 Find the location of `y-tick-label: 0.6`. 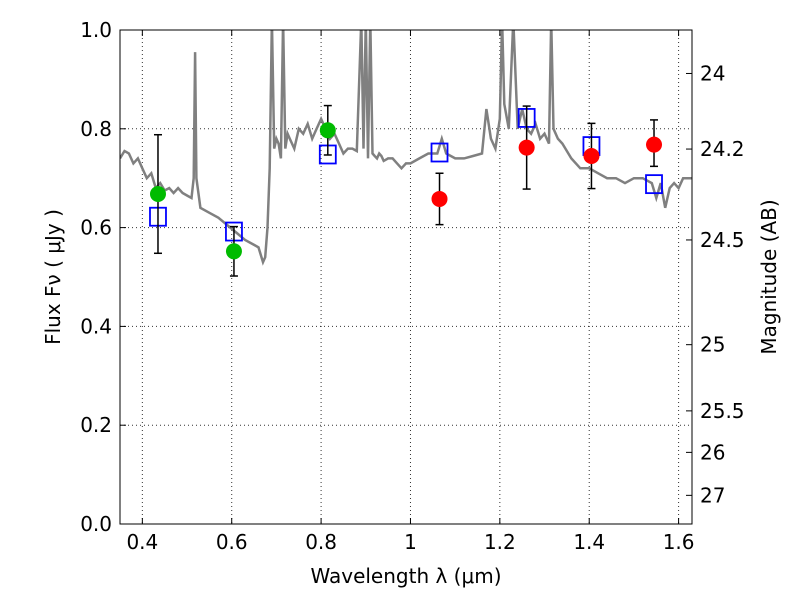

y-tick-label: 0.6 is located at coordinates (96, 228).